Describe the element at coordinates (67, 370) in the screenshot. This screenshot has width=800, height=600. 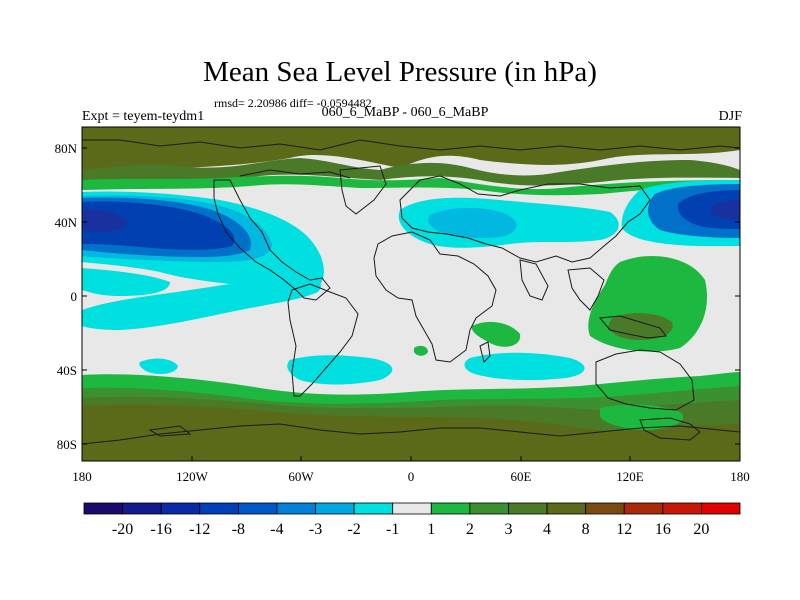
I see `lat-label: 40S` at that location.